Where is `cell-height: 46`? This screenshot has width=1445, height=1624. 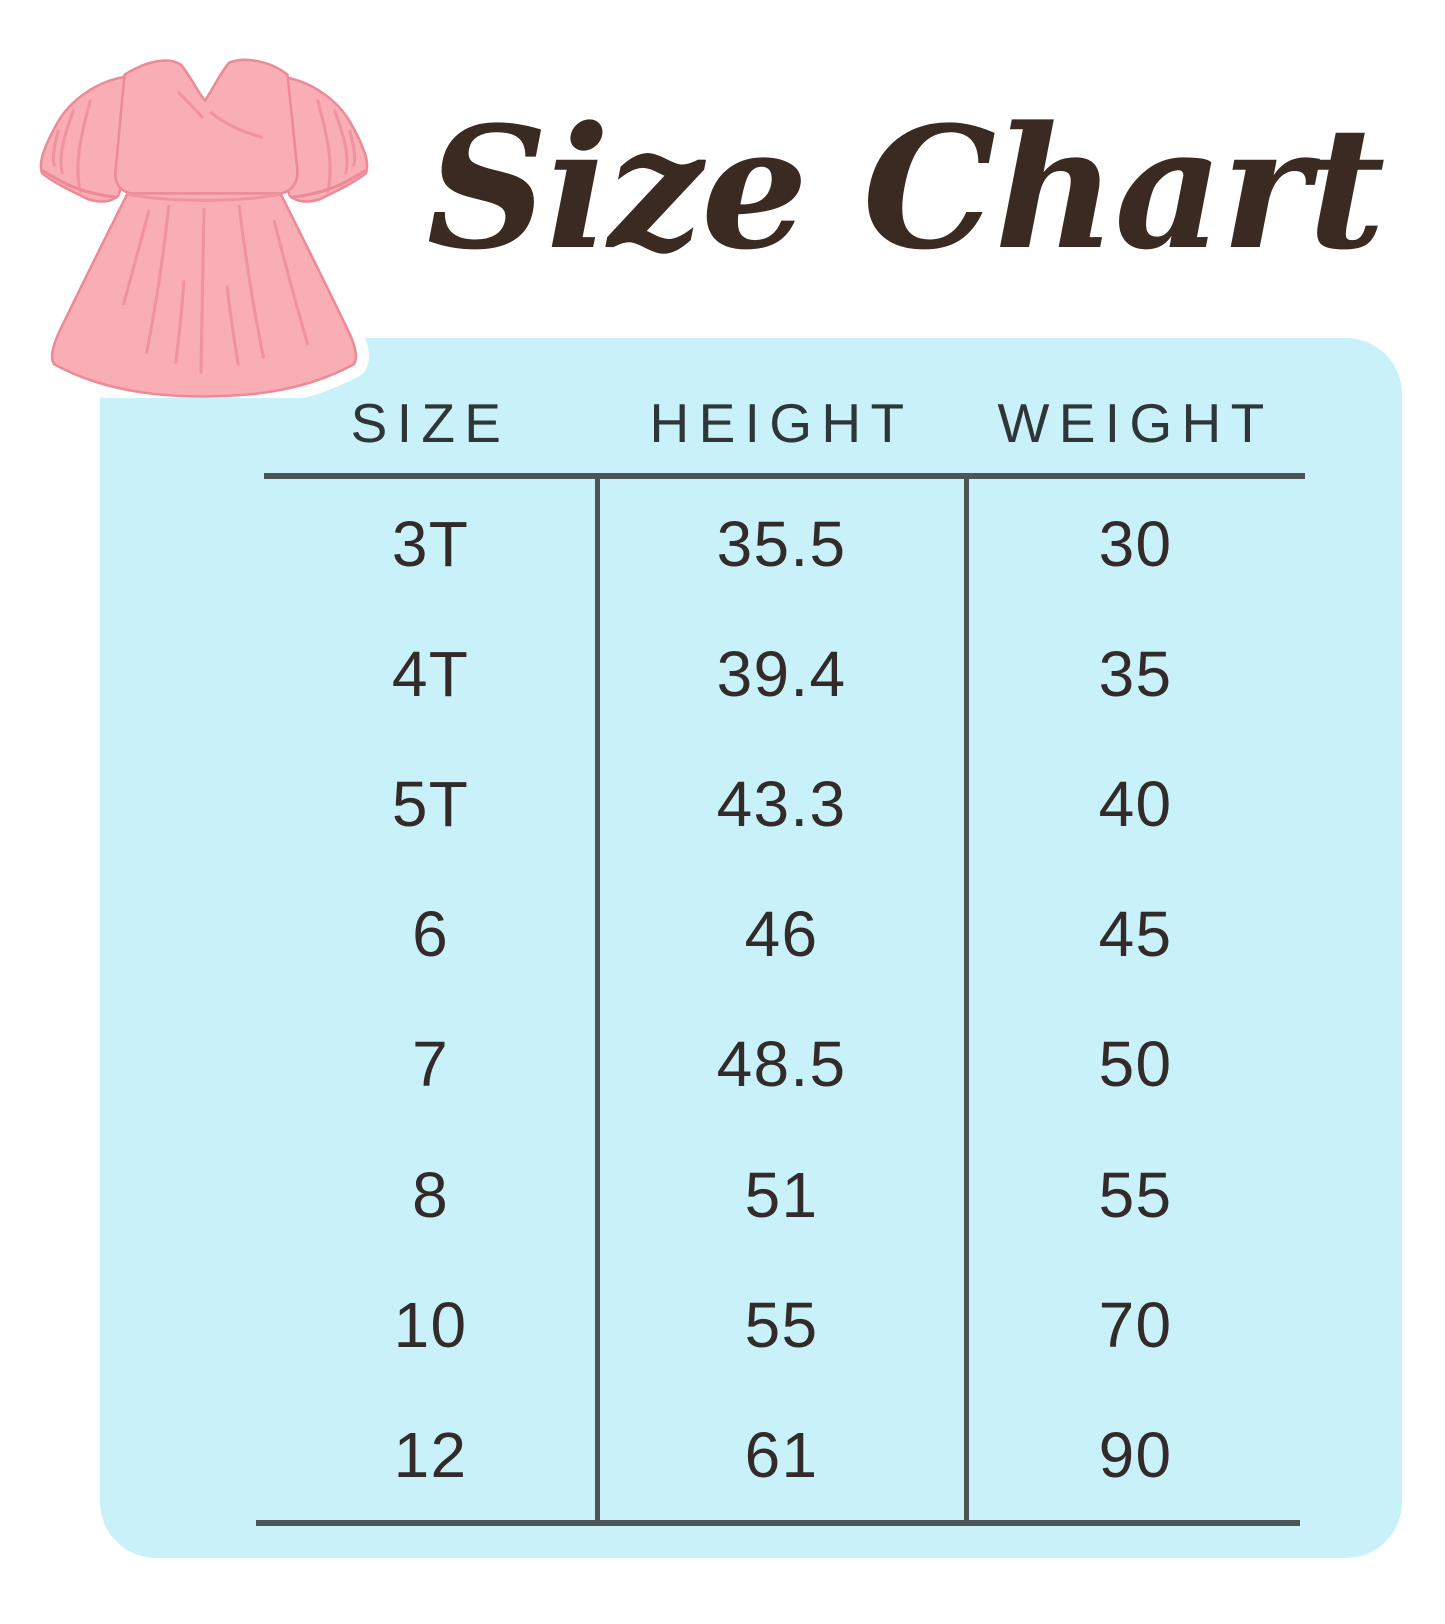 cell-height: 46 is located at coordinates (781, 934).